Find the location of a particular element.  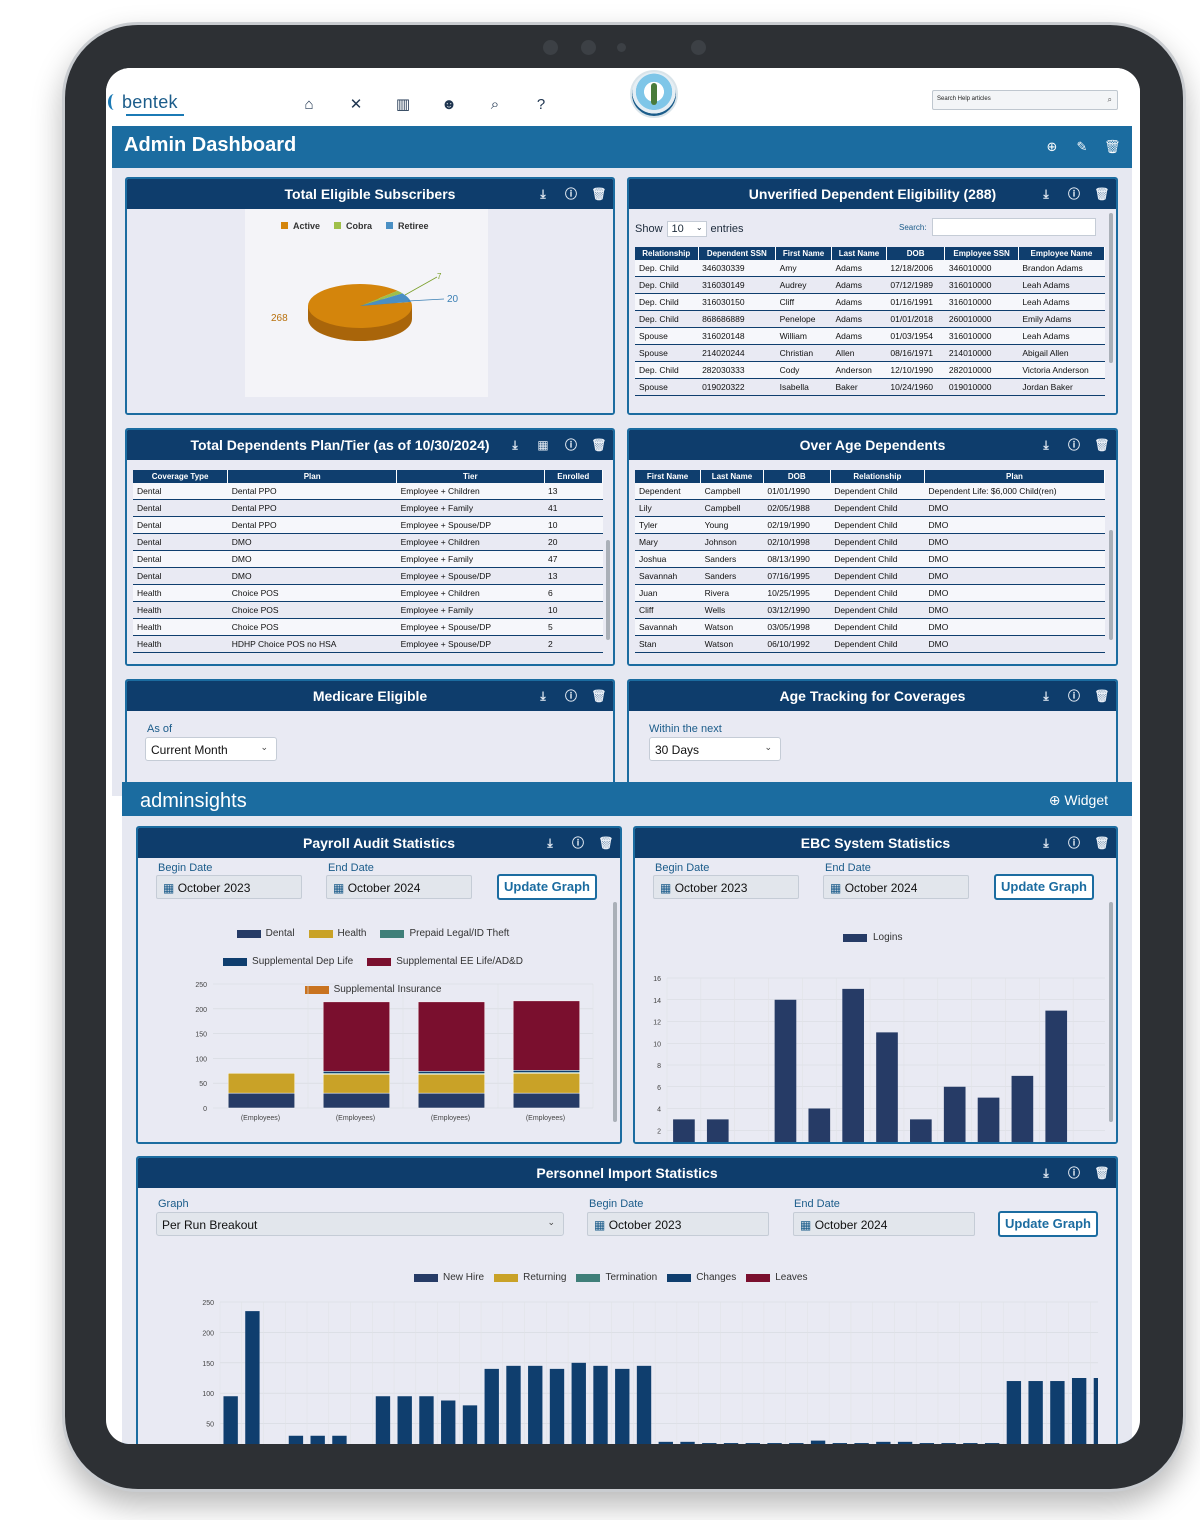

table-row: Lily Campbell 02/05/1988 Dependent Child DMO is located at coordinates (870, 508).